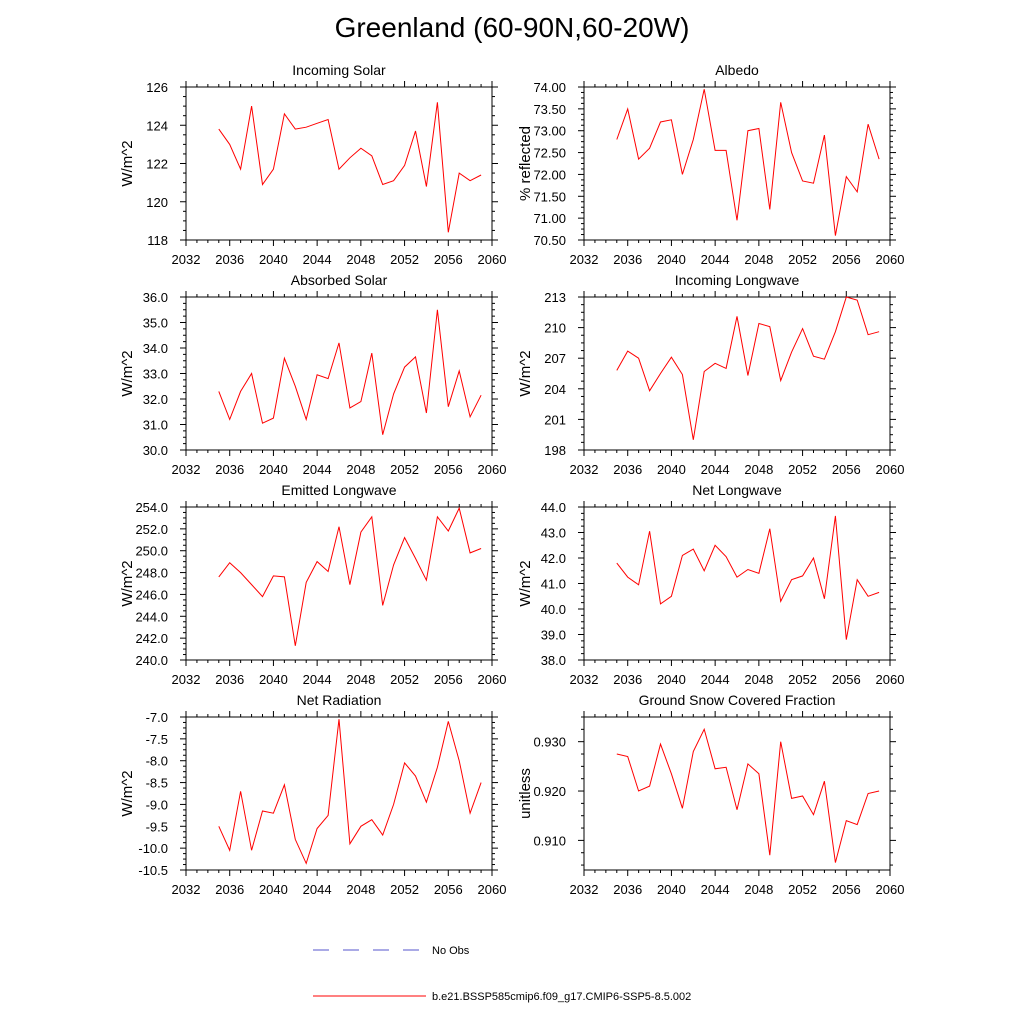  What do you see at coordinates (360, 679) in the screenshot?
I see `emitted-longwave-xtick-label: 2048` at bounding box center [360, 679].